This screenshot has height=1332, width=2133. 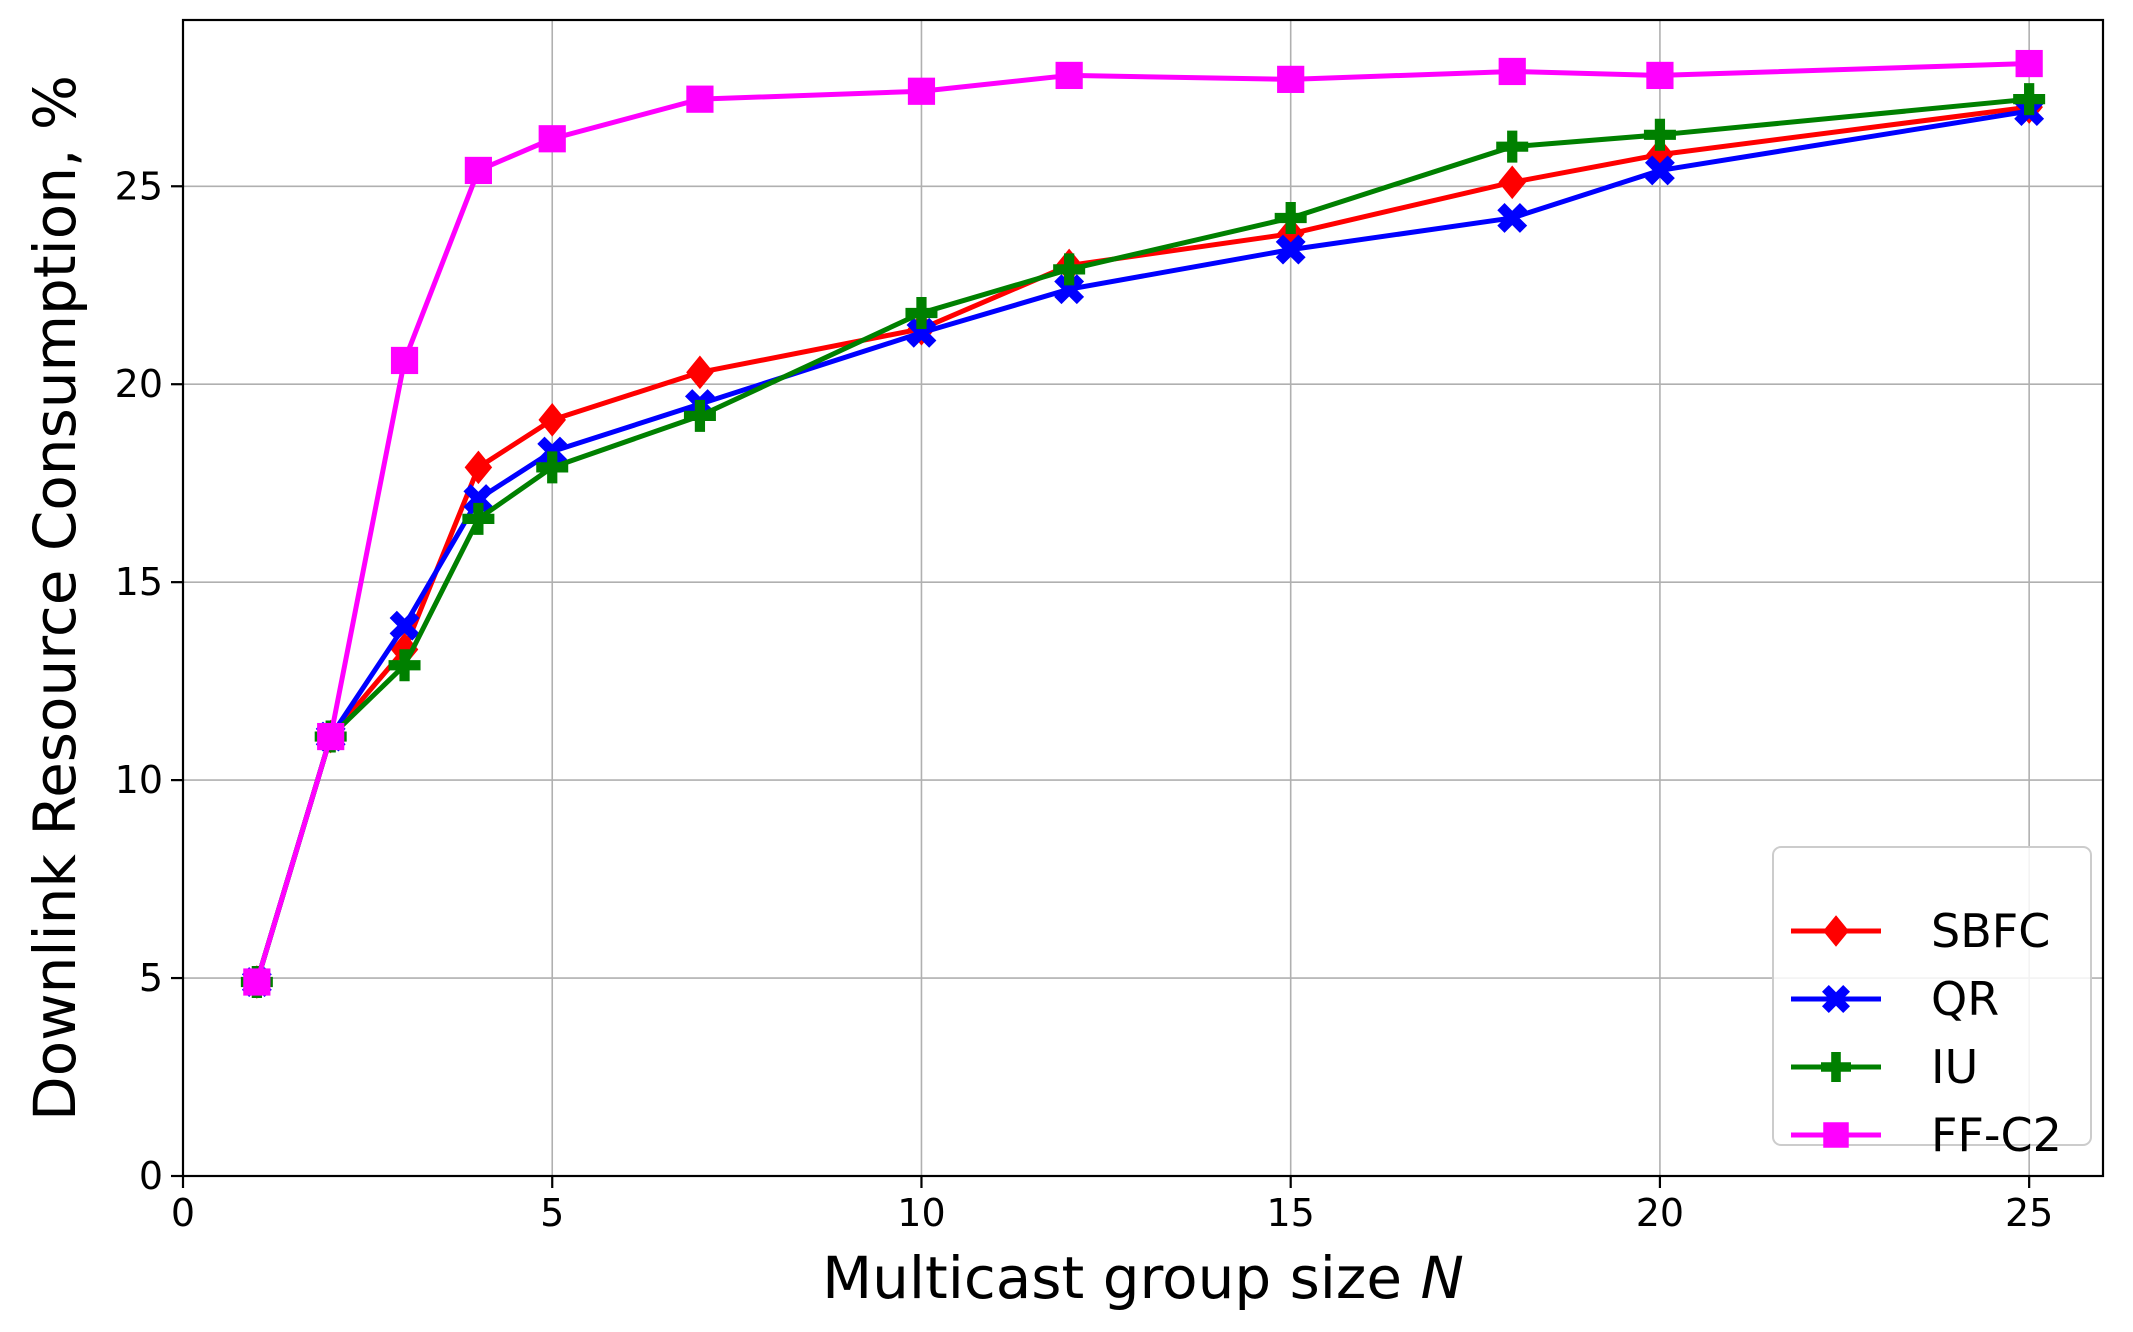 I want to click on x-tick-label: 20, so click(x=1660, y=1213).